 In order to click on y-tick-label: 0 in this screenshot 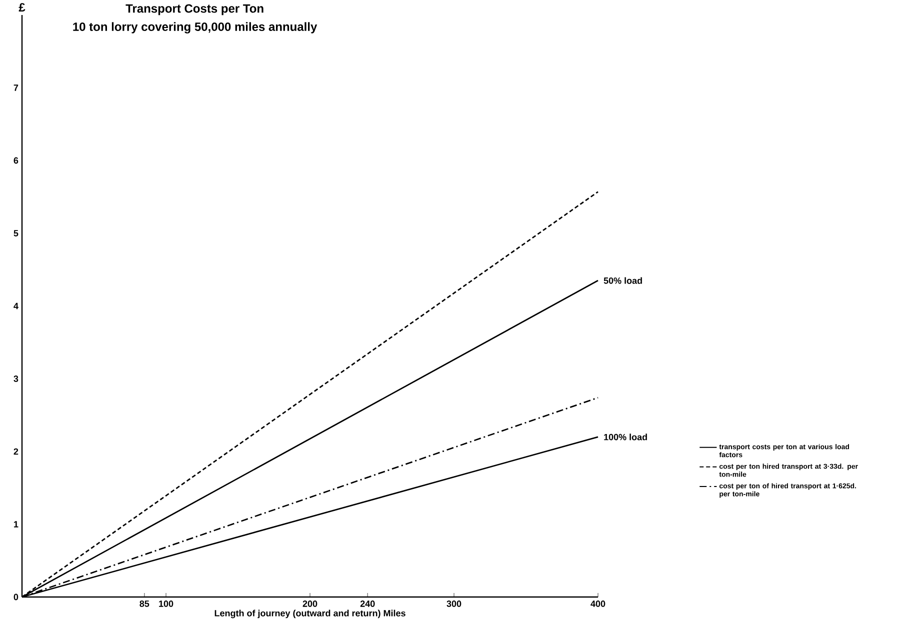, I will do `click(16, 597)`.